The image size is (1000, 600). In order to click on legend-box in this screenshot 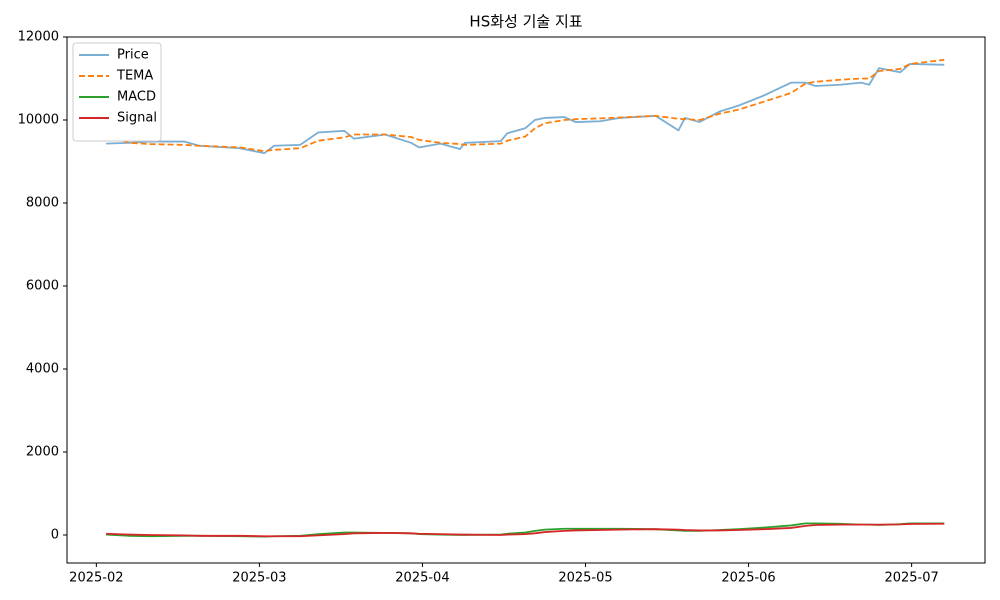, I will do `click(117, 92)`.